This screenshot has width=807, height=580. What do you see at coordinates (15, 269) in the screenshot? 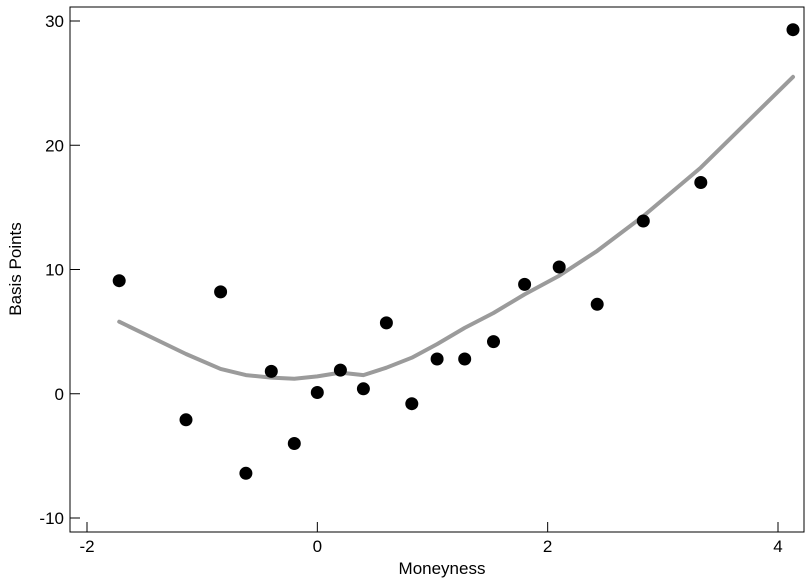
I see `y-axis-label: Basis Points` at bounding box center [15, 269].